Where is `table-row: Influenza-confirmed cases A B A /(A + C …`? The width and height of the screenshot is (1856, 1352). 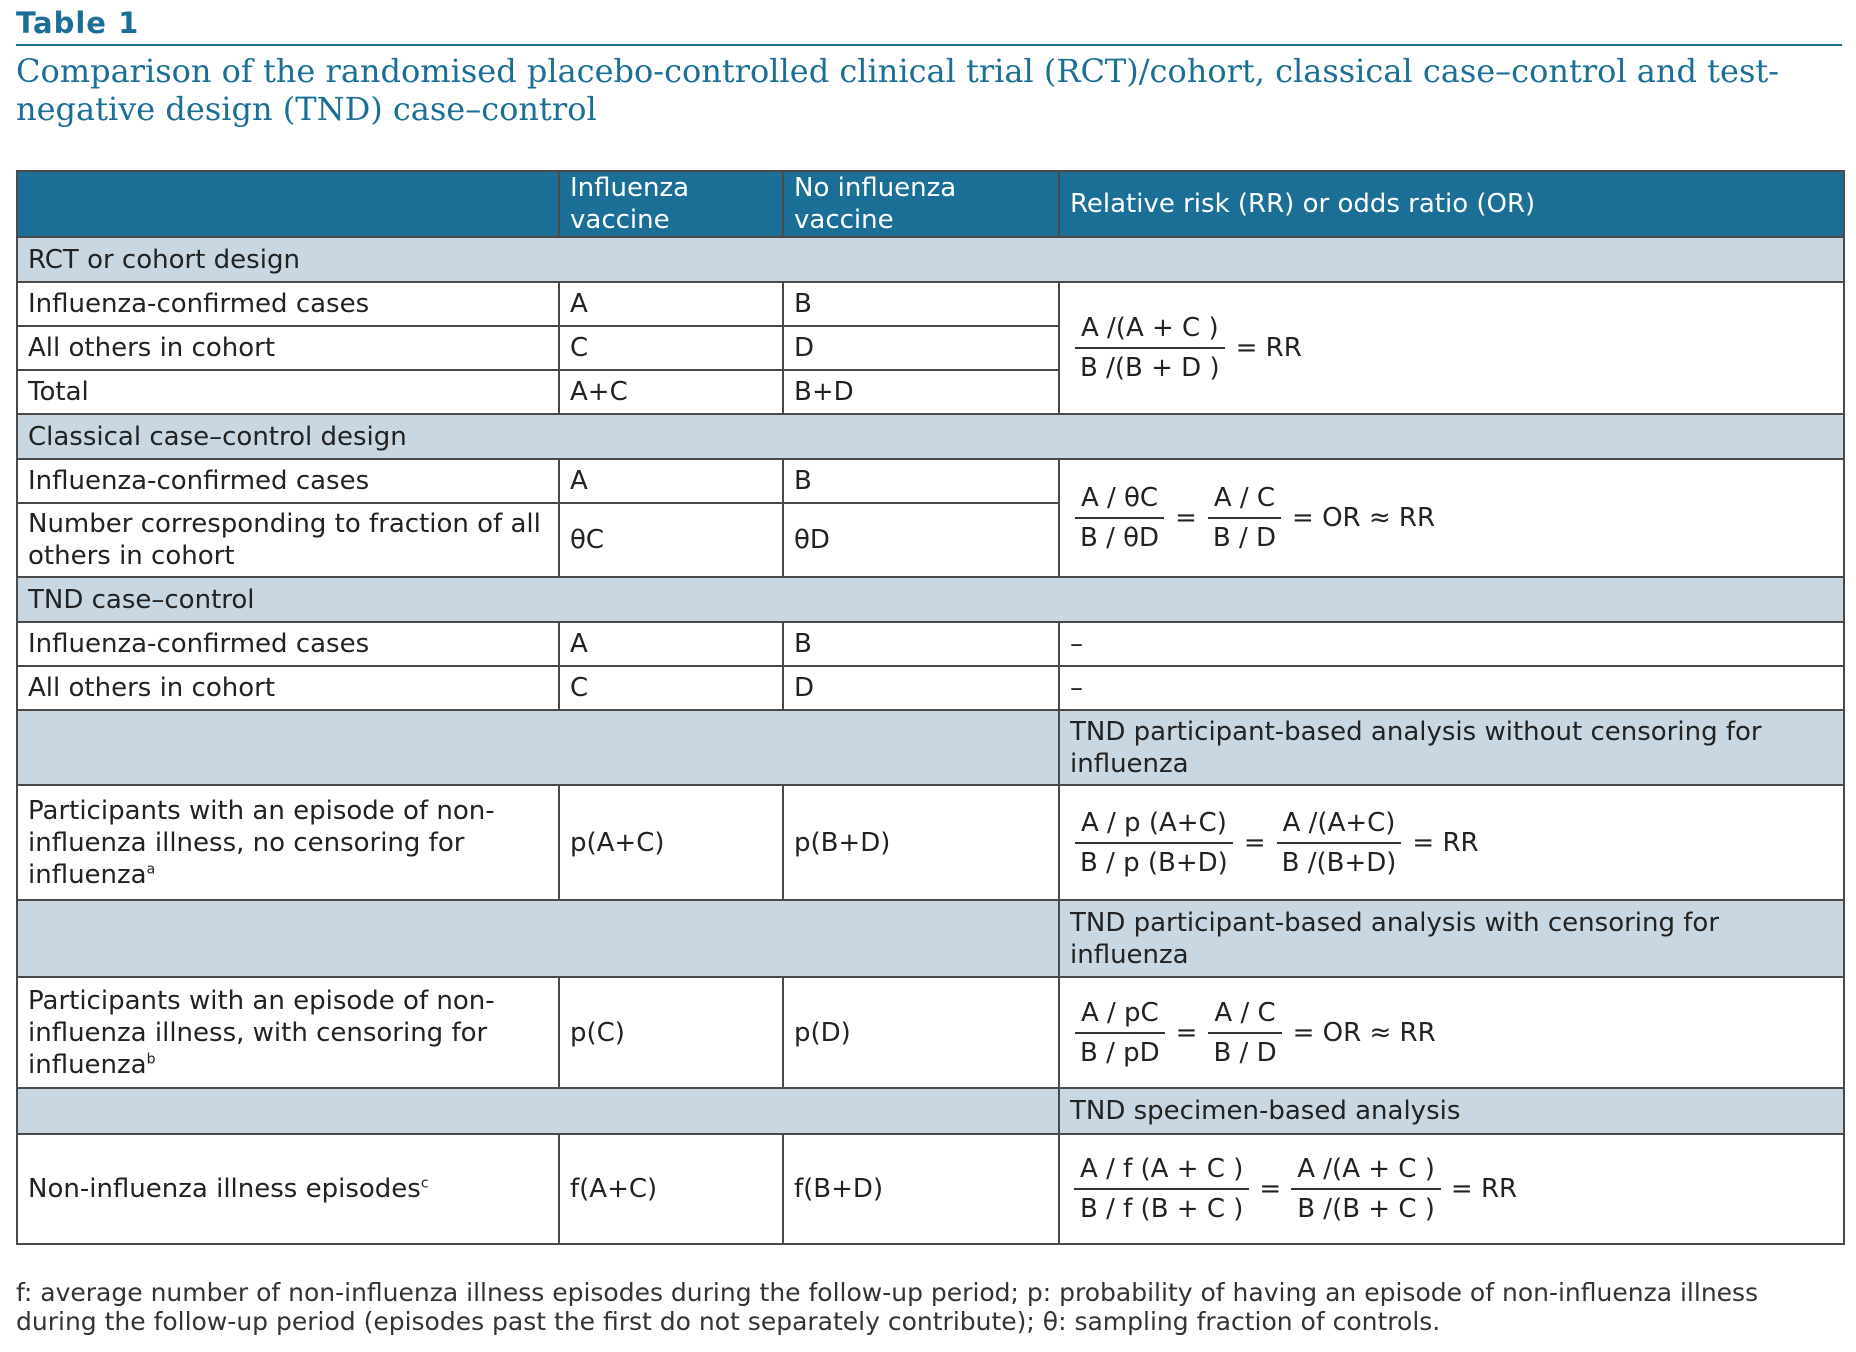
table-row: Influenza-confirmed cases A B A /(A + C … is located at coordinates (930, 348).